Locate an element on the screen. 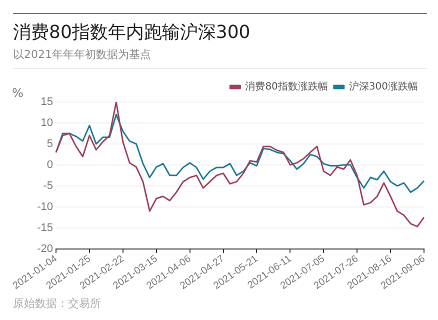  y-tick-label: 0 is located at coordinates (49, 164).